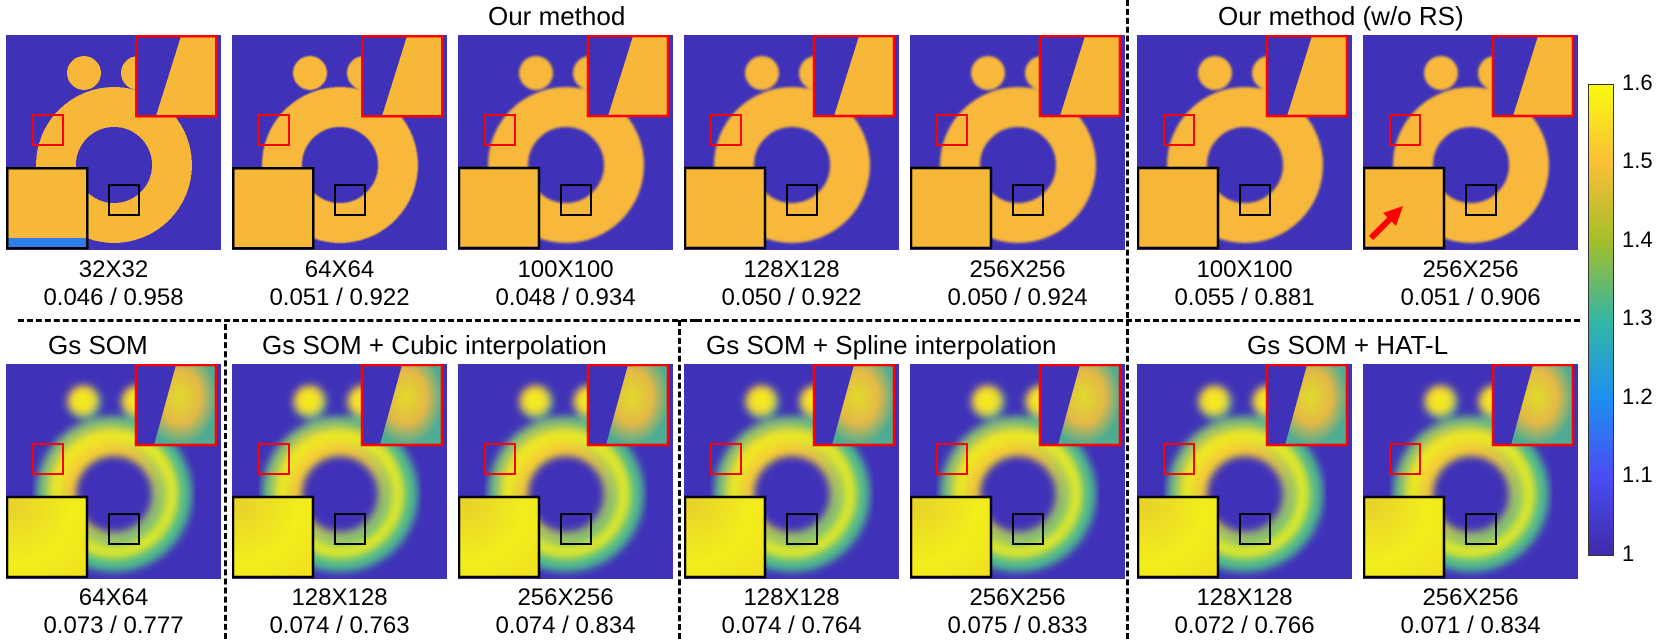 This screenshot has height=640, width=1660. What do you see at coordinates (339, 611) in the screenshot?
I see `caption-bottom-2: 128X128 0.074 / 0.763` at bounding box center [339, 611].